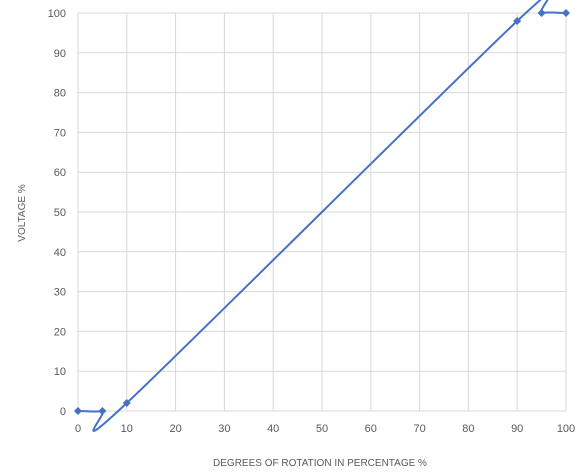 The image size is (587, 474). Describe the element at coordinates (60, 94) in the screenshot. I see `y-tick-label: 80` at that location.